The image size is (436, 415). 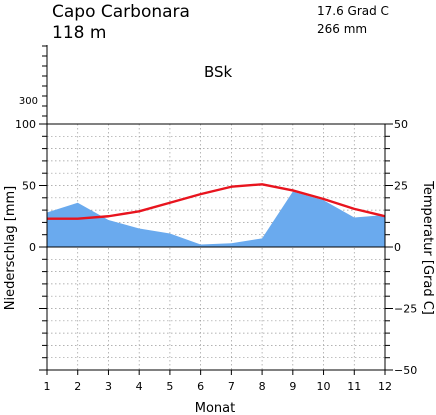 What do you see at coordinates (405, 309) in the screenshot?
I see `right-tick-label: −25` at bounding box center [405, 309].